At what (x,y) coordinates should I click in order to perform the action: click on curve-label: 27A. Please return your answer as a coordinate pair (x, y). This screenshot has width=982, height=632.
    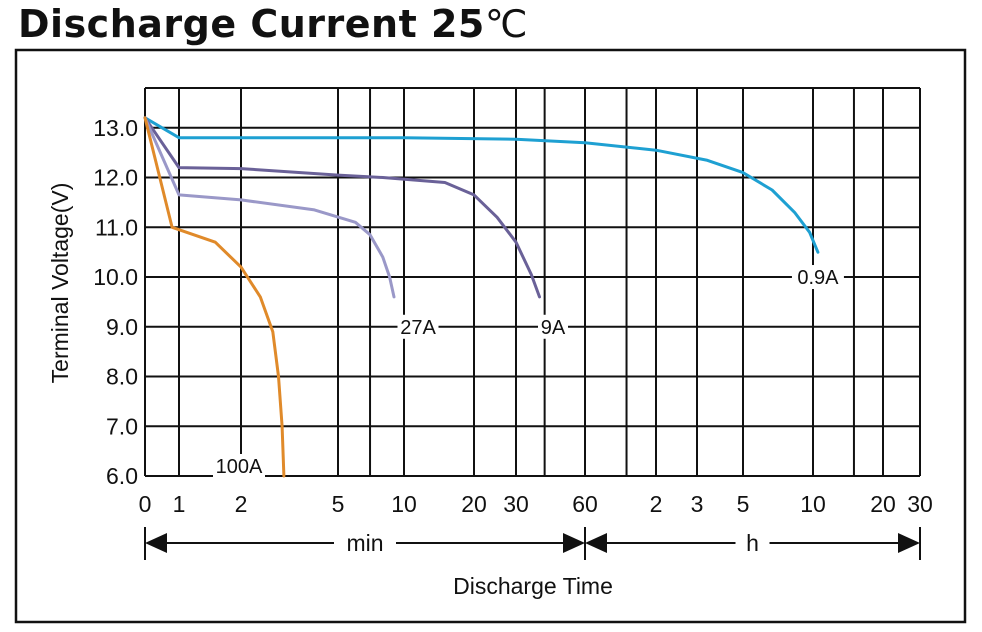
    Looking at the image, I should click on (418, 328).